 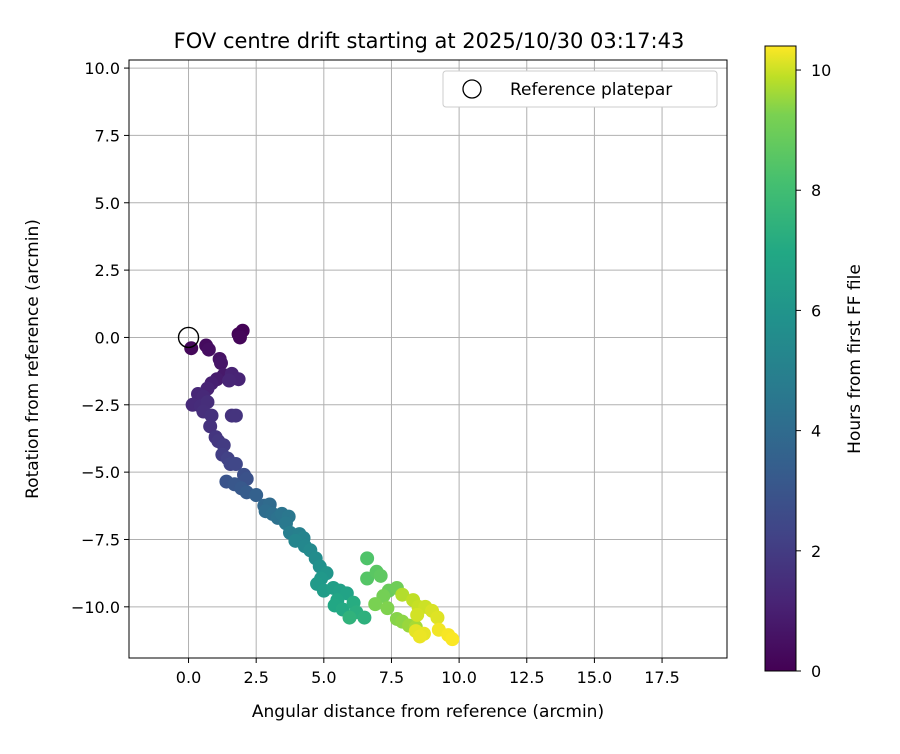 I want to click on y-axis-label: Rotation from reference (arcmin), so click(x=33, y=359).